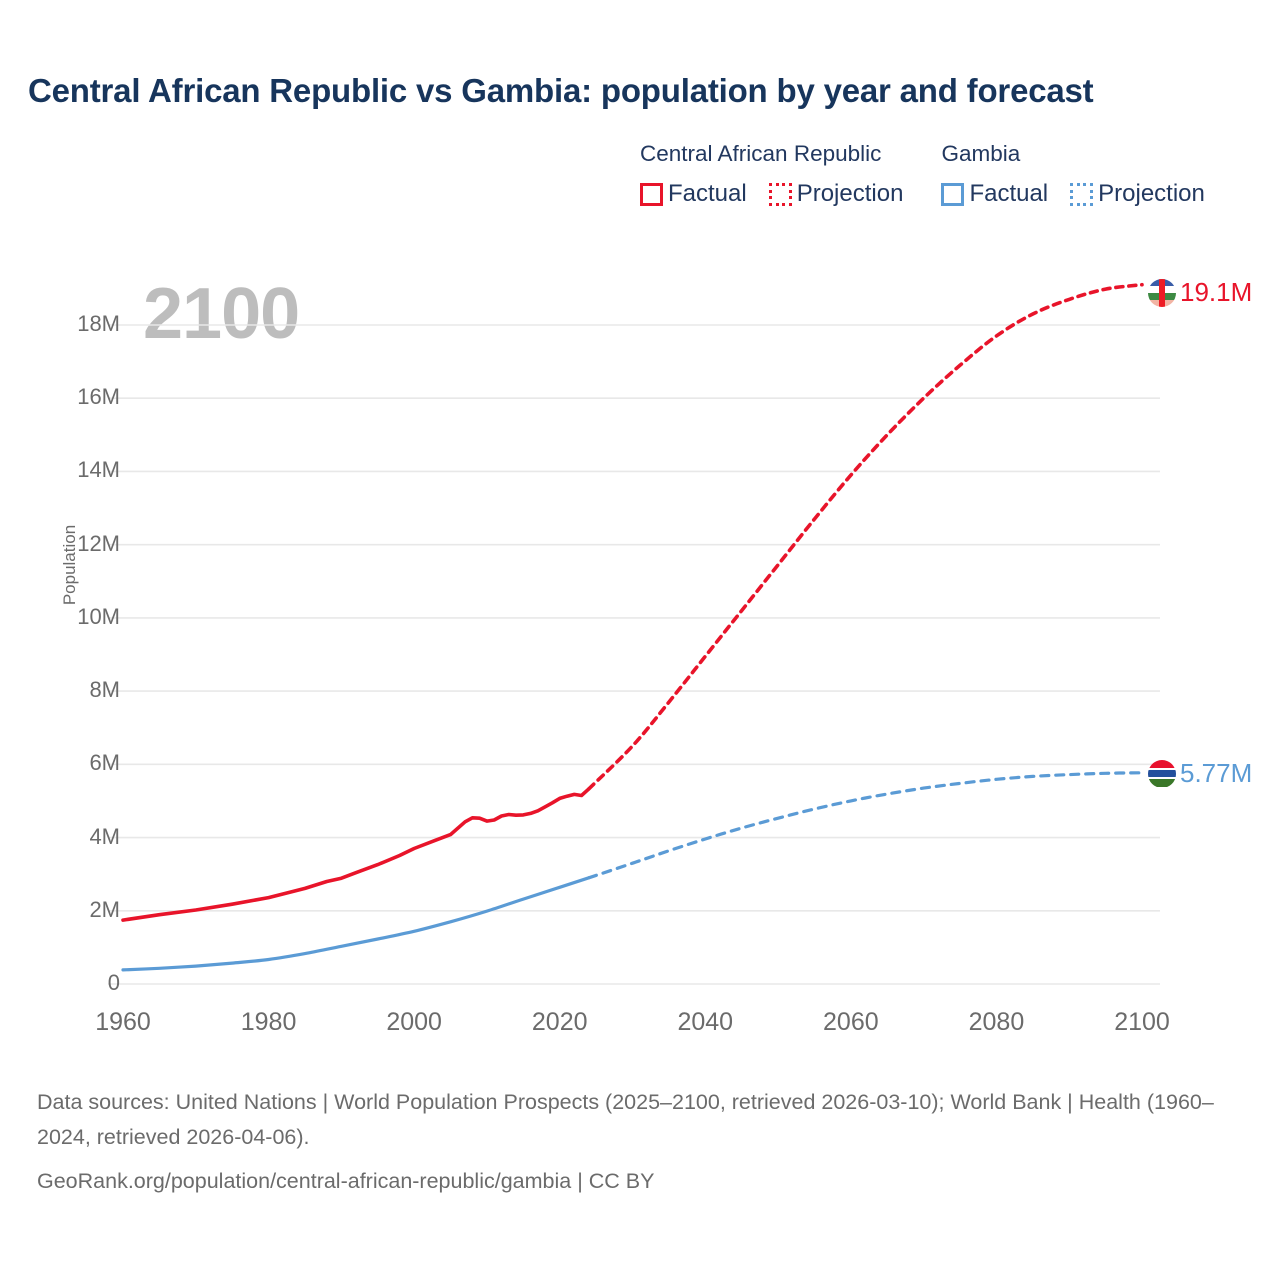  I want to click on y-axis-tick-label: 18M, so click(98, 323).